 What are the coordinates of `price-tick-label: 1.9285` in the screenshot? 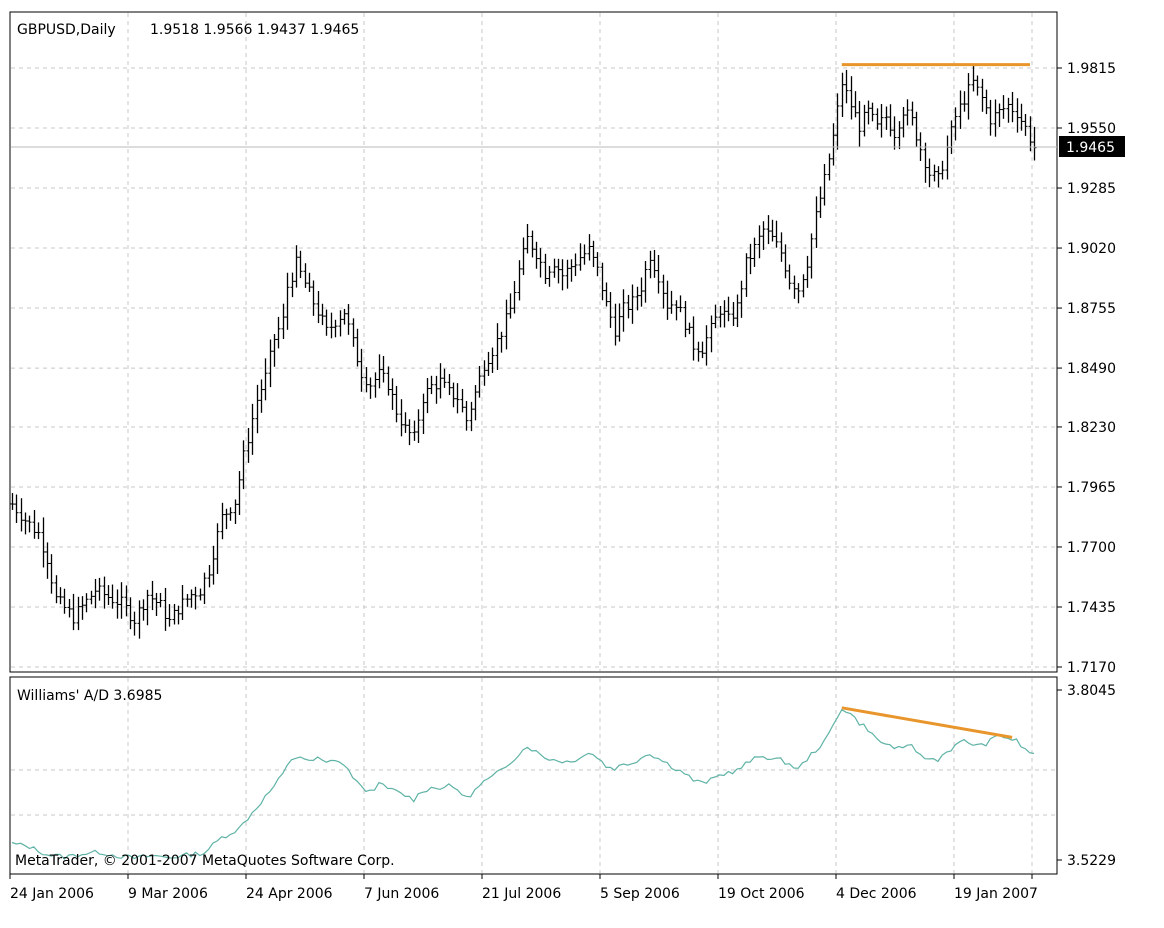 It's located at (1091, 189).